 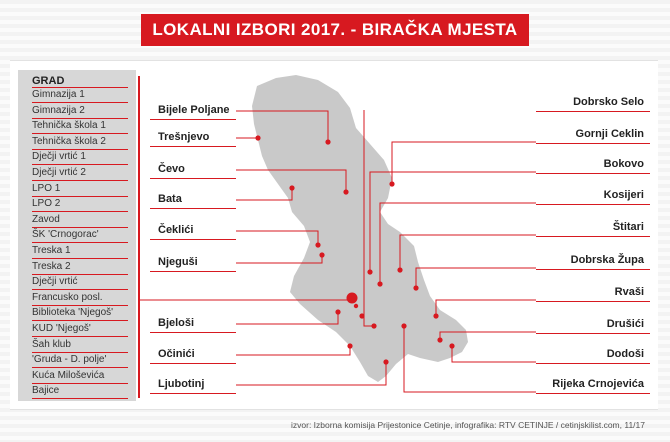 What do you see at coordinates (46, 204) in the screenshot?
I see `city-polling-station: LPO 2` at bounding box center [46, 204].